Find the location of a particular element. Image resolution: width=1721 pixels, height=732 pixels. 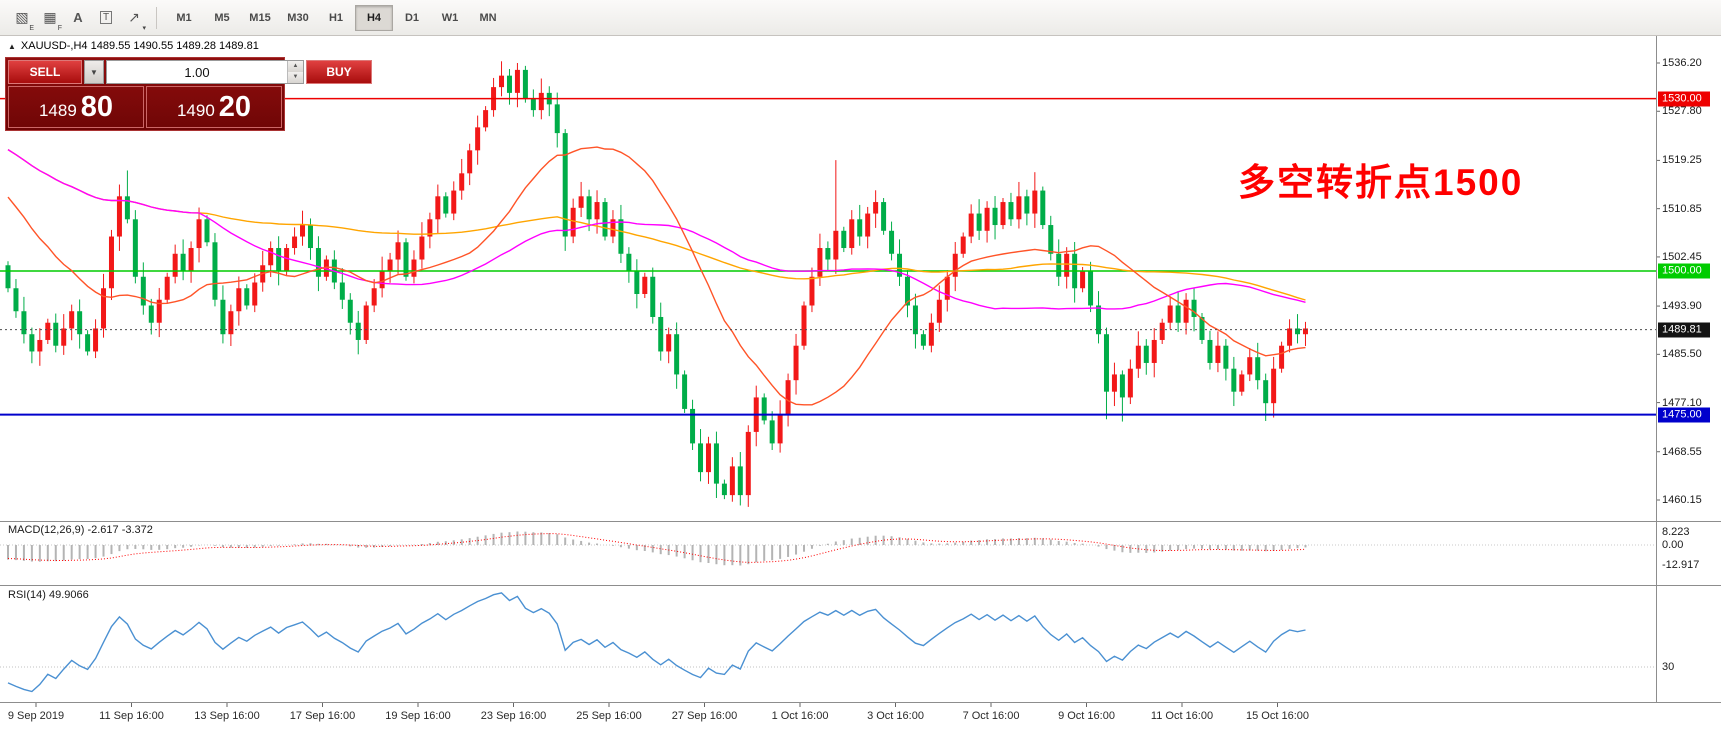

volume-spinner: ▲ ▼ is located at coordinates (295, 72).